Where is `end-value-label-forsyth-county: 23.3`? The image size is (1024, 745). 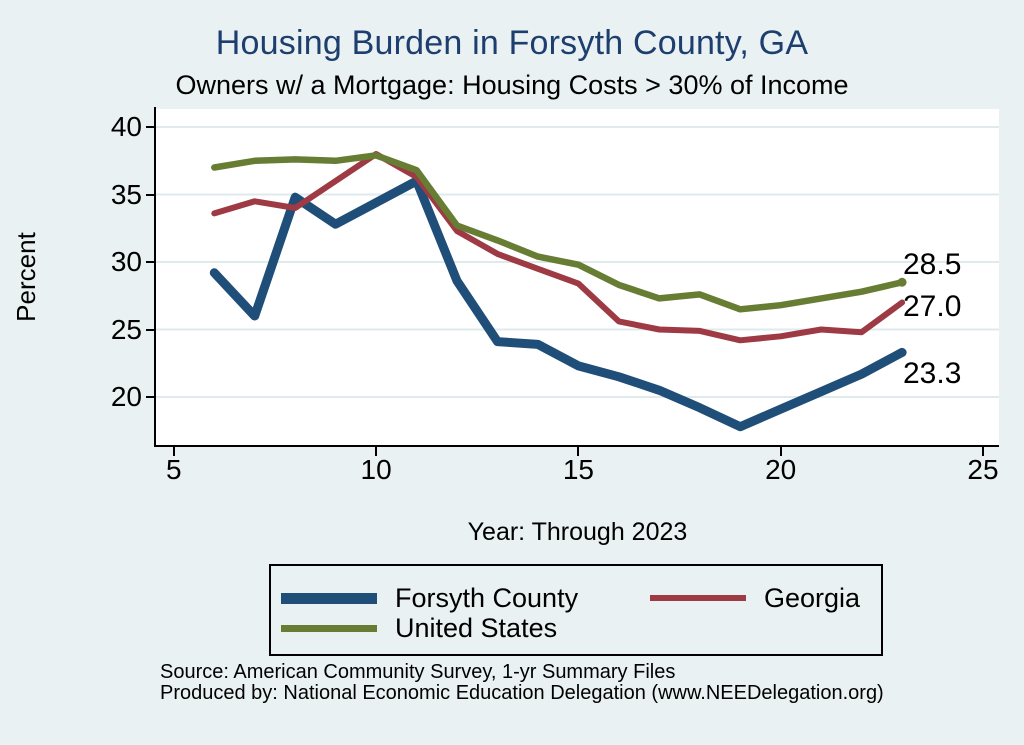
end-value-label-forsyth-county: 23.3 is located at coordinates (932, 374).